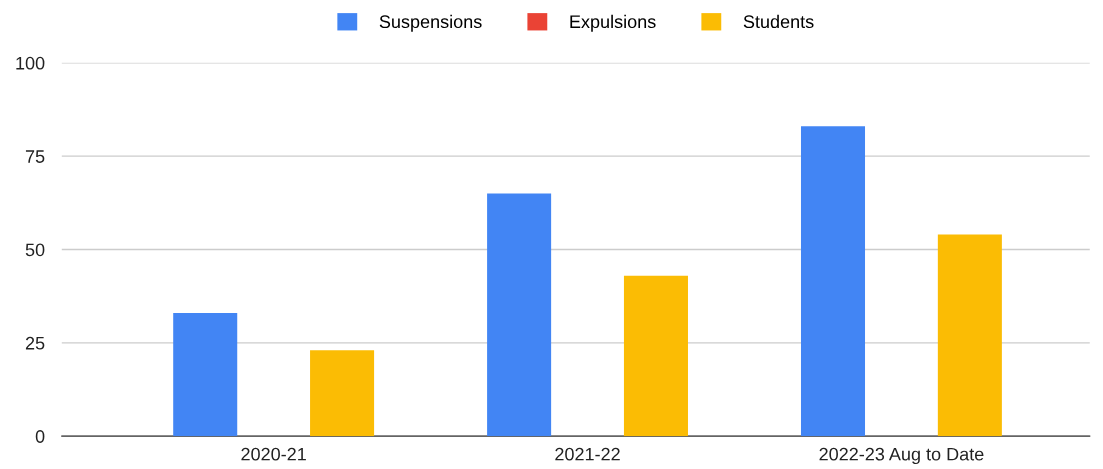 This screenshot has height=469, width=1103. Describe the element at coordinates (40, 436) in the screenshot. I see `y-tick-label: 0` at that location.